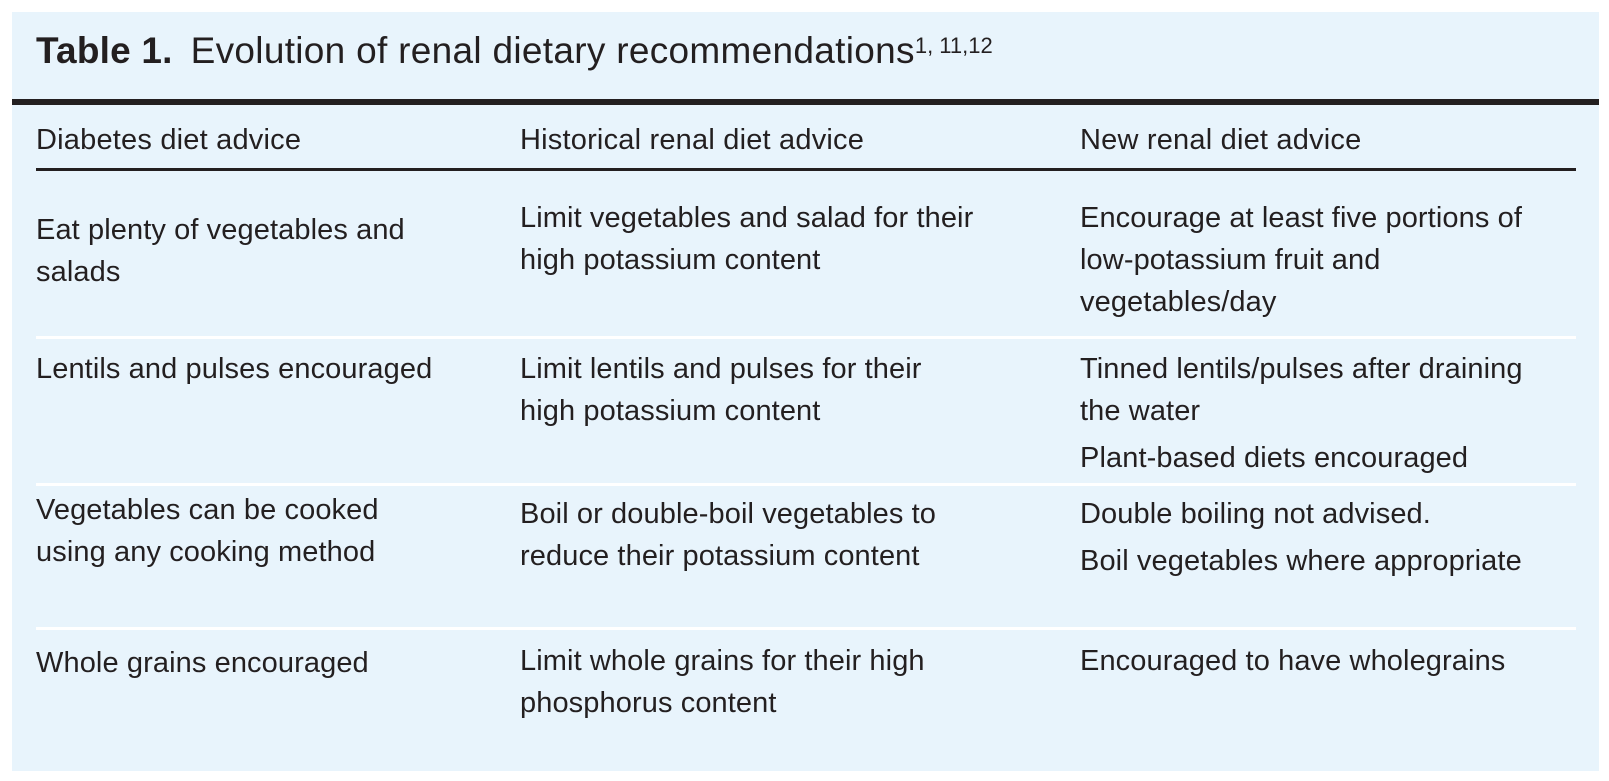 Image resolution: width=1609 pixels, height=781 pixels. What do you see at coordinates (805, 102) in the screenshot?
I see `title-divider` at bounding box center [805, 102].